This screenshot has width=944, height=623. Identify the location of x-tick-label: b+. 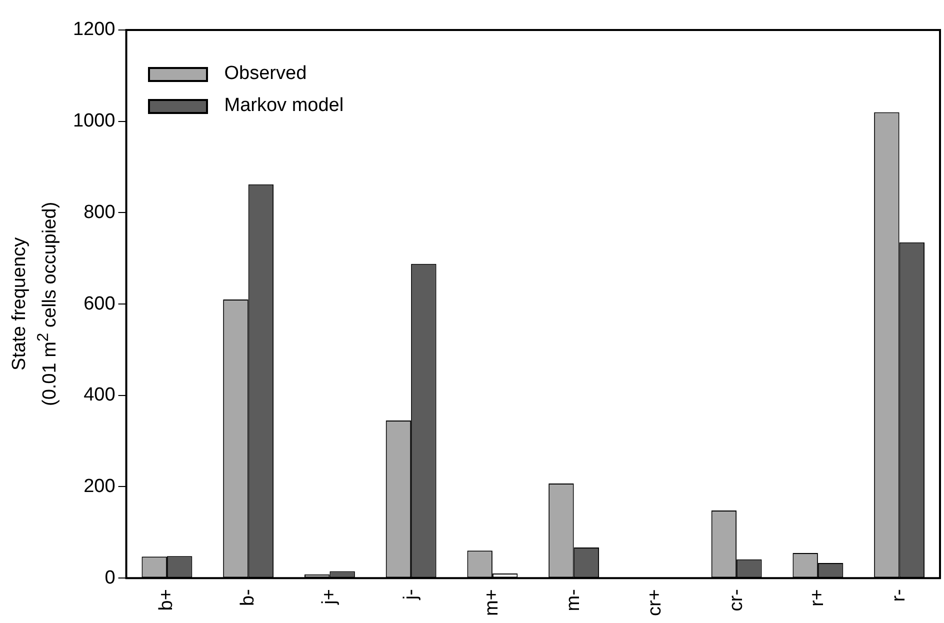
(167, 600).